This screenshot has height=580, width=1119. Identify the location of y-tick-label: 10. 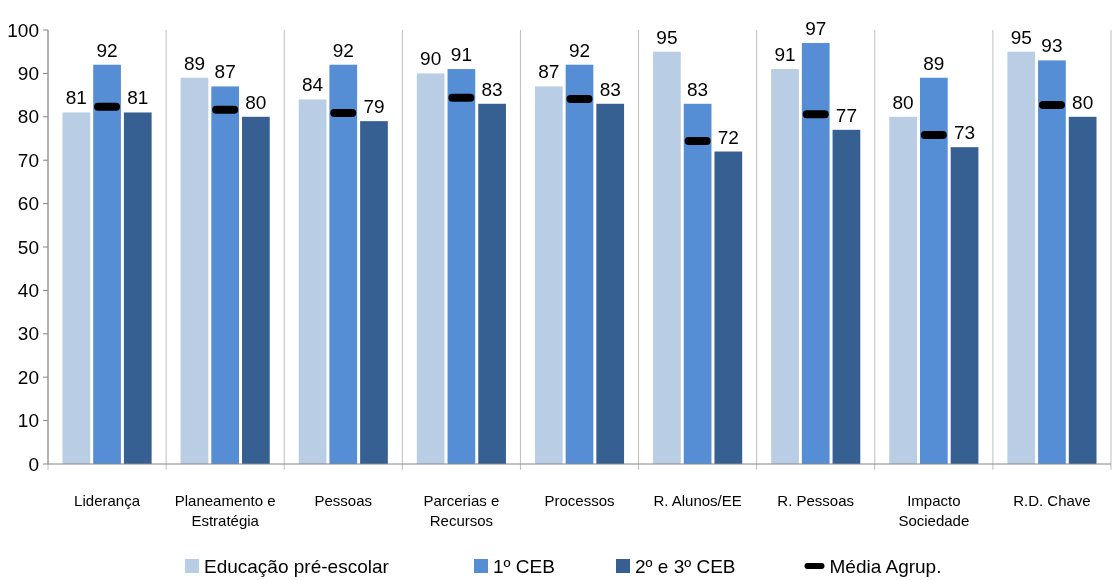
(28, 421).